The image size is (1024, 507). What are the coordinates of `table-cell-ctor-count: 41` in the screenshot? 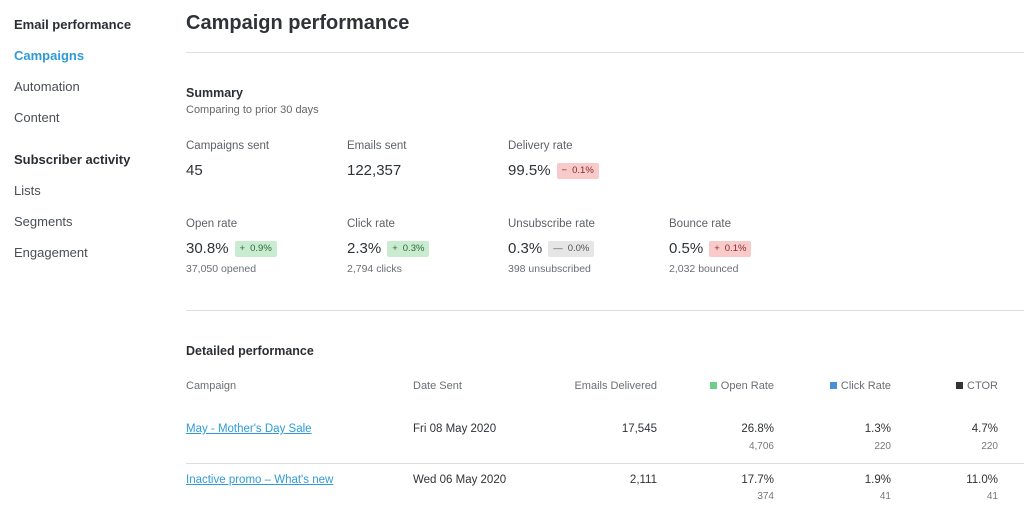 It's located at (992, 496).